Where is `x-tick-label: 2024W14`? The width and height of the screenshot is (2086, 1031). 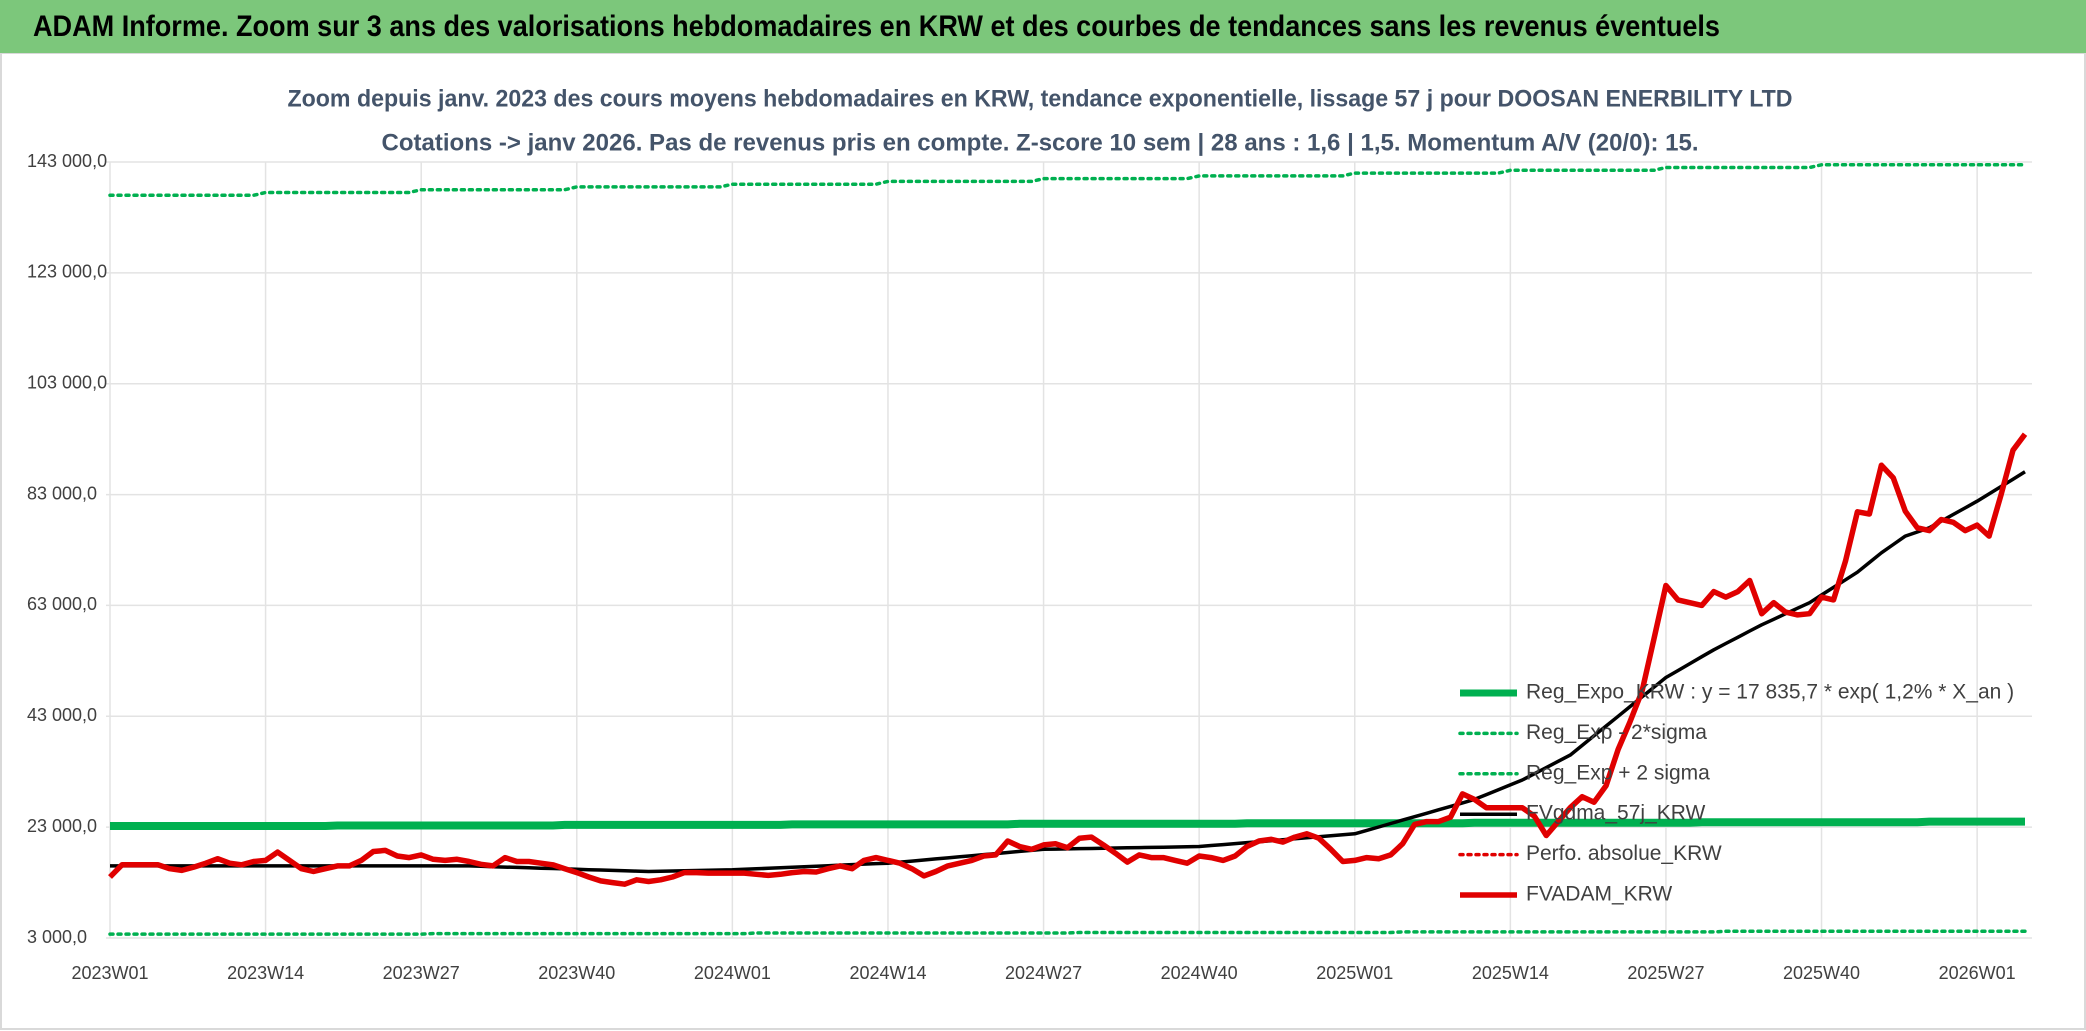 x-tick-label: 2024W14 is located at coordinates (887, 973).